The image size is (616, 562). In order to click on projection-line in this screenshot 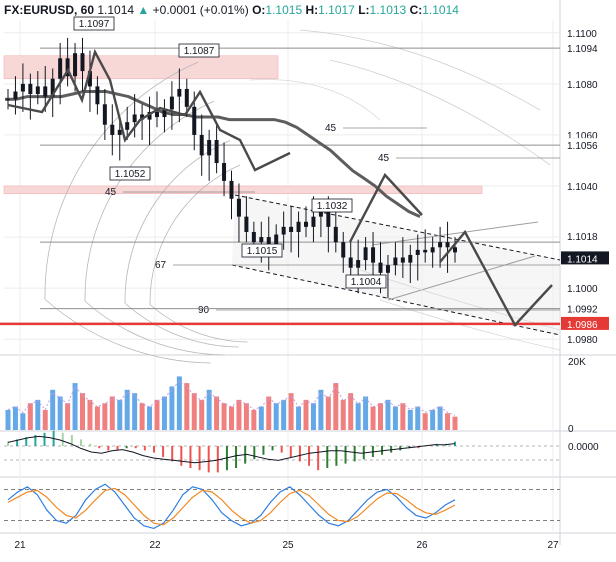, I will do `click(496, 278)`.